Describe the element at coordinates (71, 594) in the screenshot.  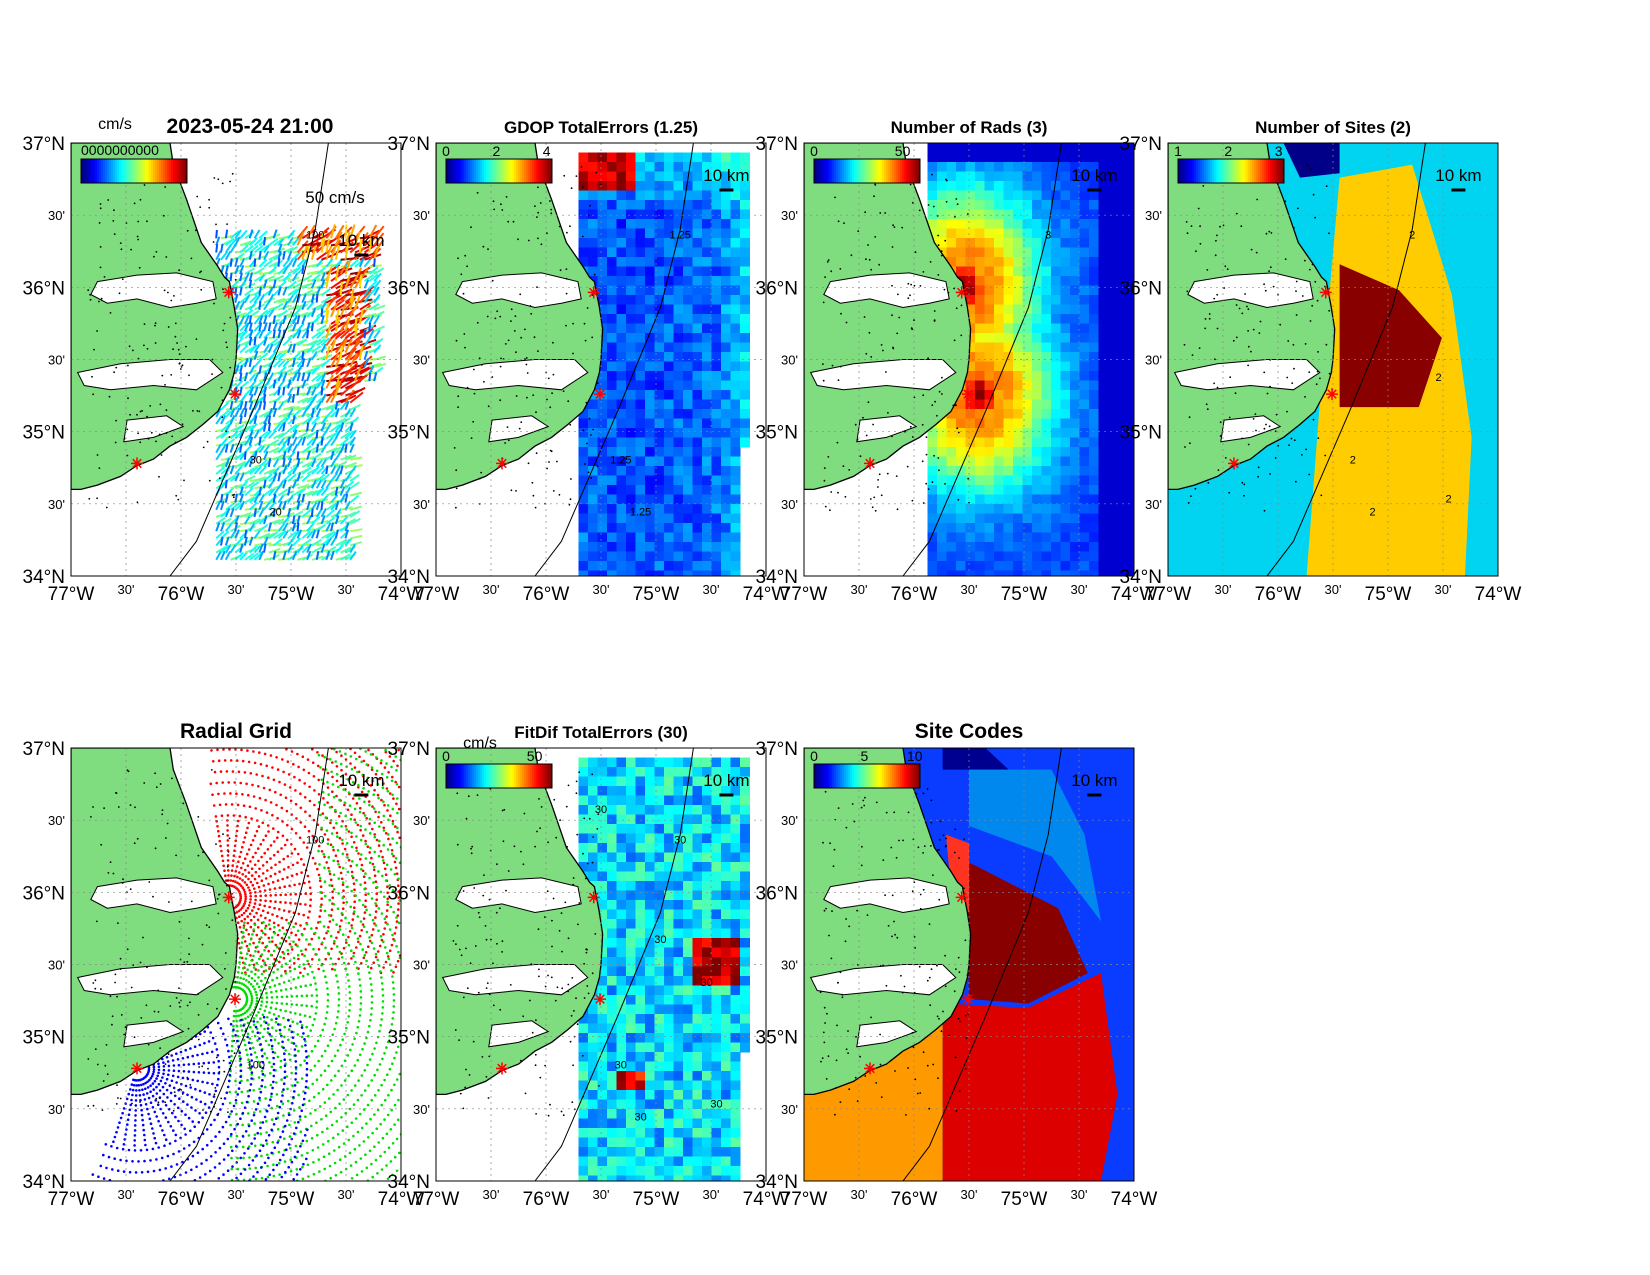
I see `lon-tick-label: 77°W` at that location.